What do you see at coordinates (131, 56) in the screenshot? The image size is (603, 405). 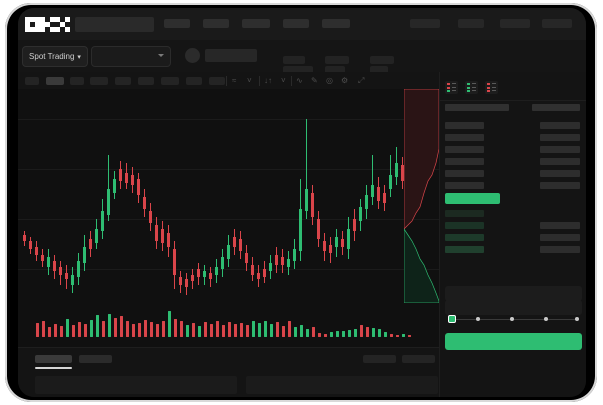 I see `trading-pair-selector` at bounding box center [131, 56].